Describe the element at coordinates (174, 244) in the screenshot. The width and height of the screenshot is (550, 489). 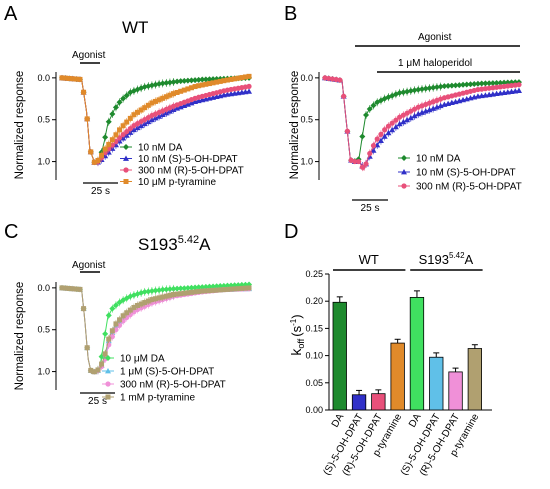
I see `panel-title: S1935.42A` at that location.